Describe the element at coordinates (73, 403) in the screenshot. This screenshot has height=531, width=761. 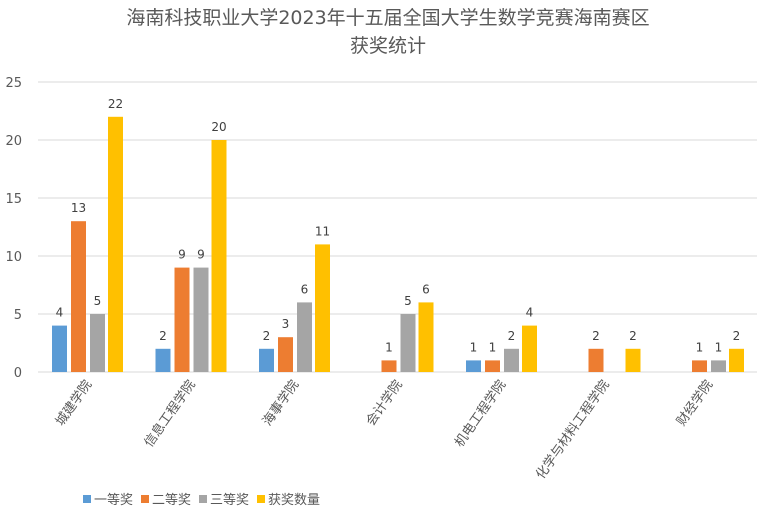
I see `x-category-label: 城建学院` at that location.